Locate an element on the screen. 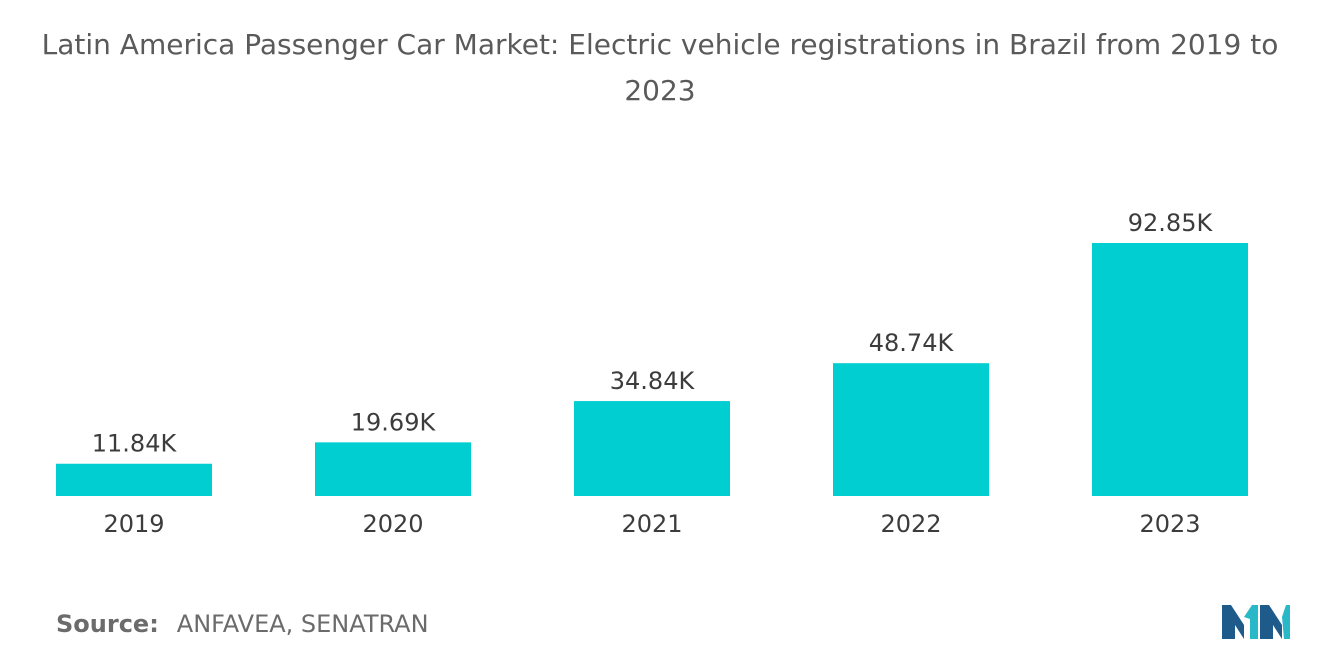 This screenshot has height=665, width=1320. source-note: Source: ANFAVEA, SENATRAN is located at coordinates (242, 624).